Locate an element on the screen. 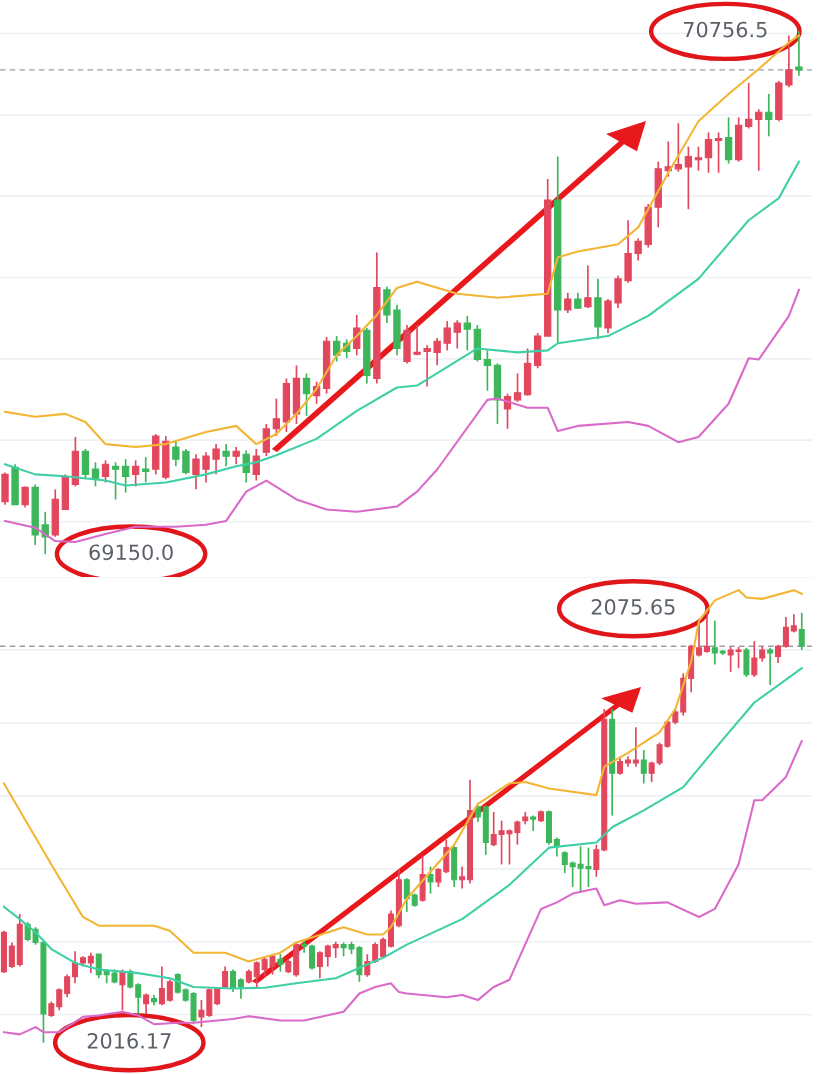 This screenshot has width=824, height=1074. annotation: 69150.0 is located at coordinates (131, 552).